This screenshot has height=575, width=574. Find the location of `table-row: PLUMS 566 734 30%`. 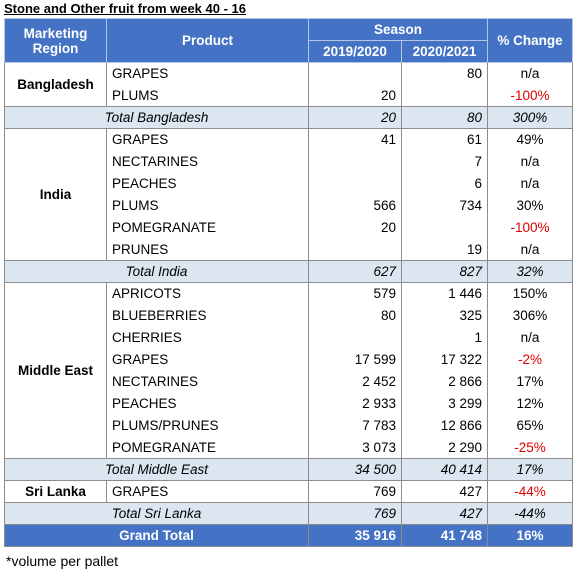

table-row: PLUMS 566 734 30% is located at coordinates (289, 205).